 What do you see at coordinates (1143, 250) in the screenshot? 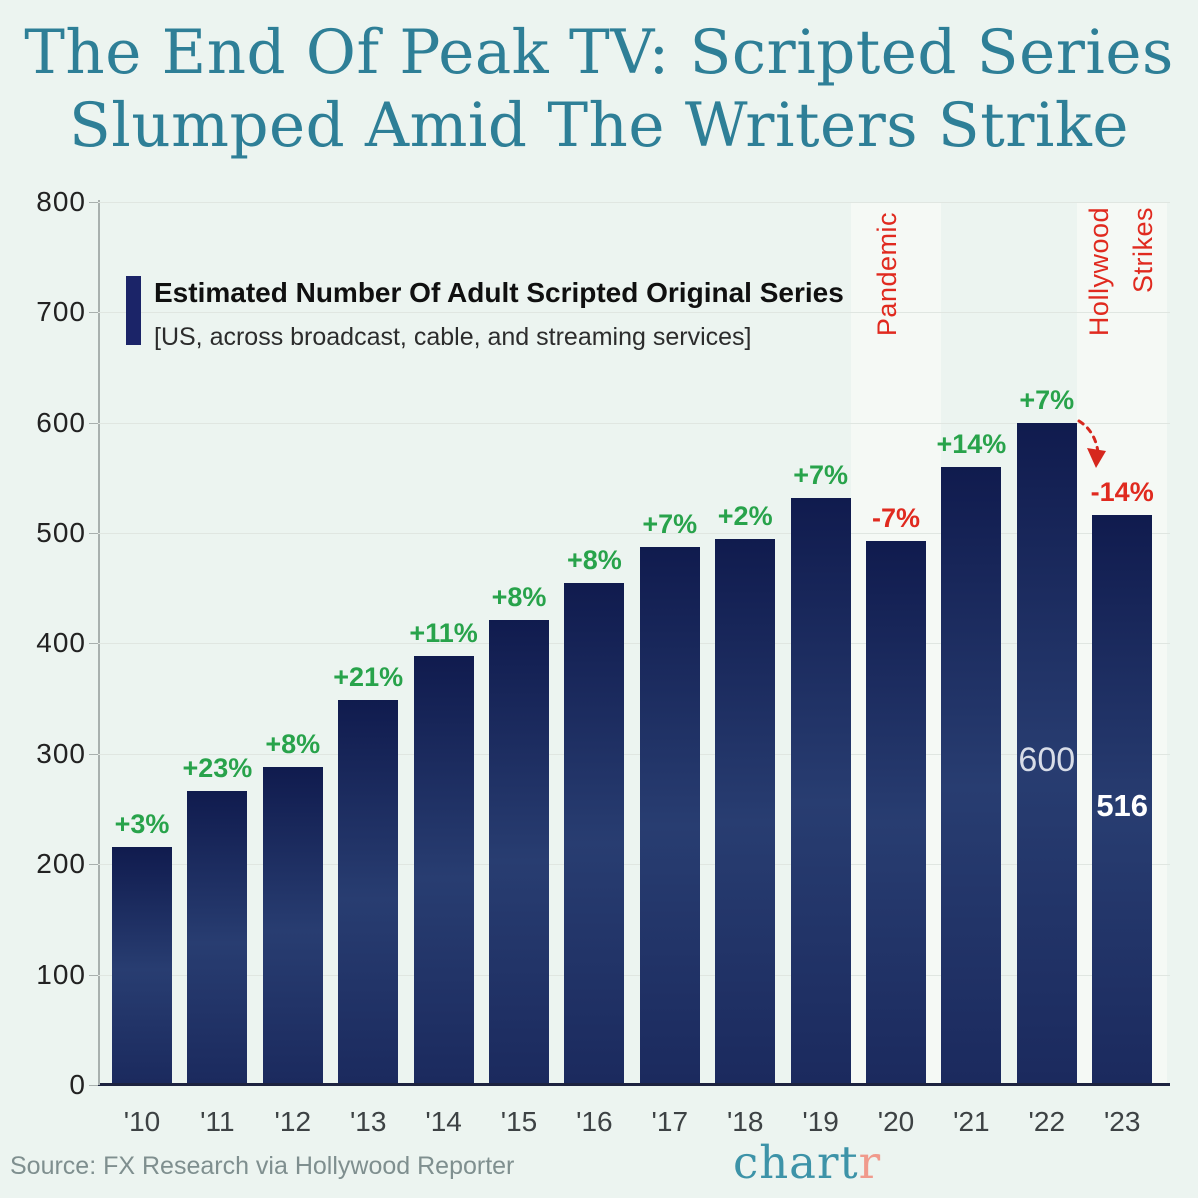
I see `hollywood-strikes-label-line2: Strikes` at bounding box center [1143, 250].